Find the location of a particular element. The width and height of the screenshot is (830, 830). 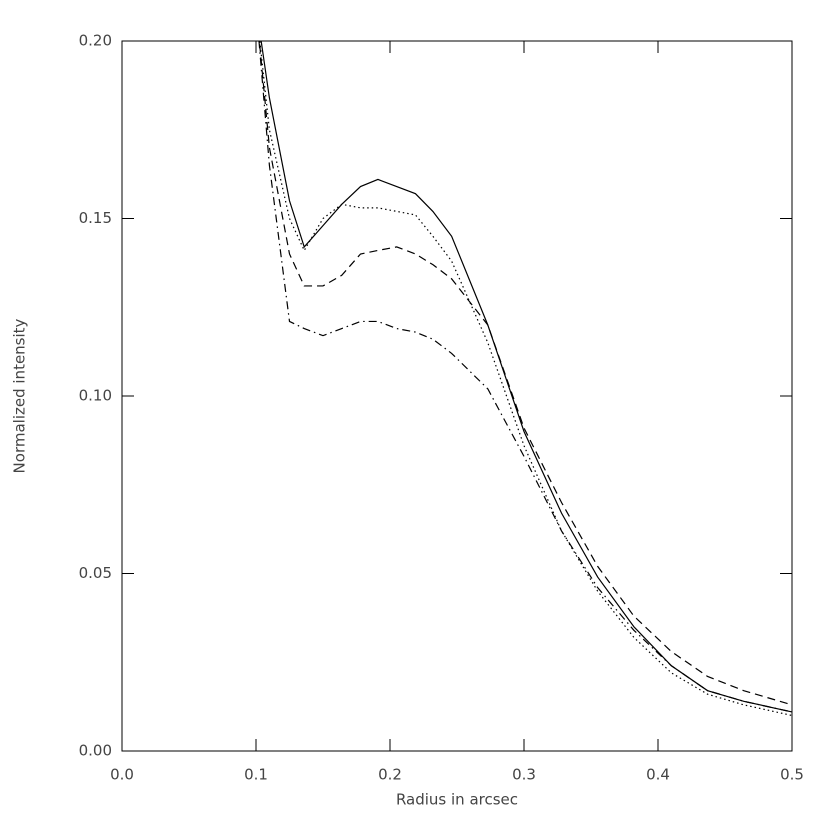

x-tick-label: 0.3 is located at coordinates (524, 775).